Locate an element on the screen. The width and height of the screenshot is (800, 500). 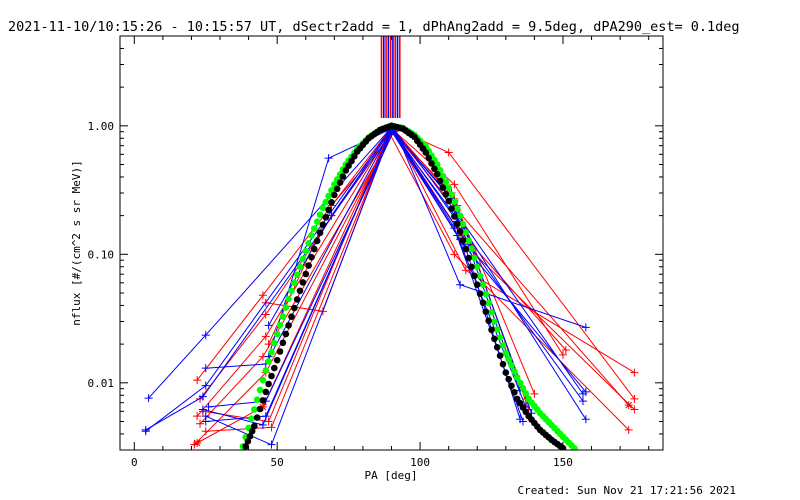
x-axis-label: PA [deg] is located at coordinates (391, 475).